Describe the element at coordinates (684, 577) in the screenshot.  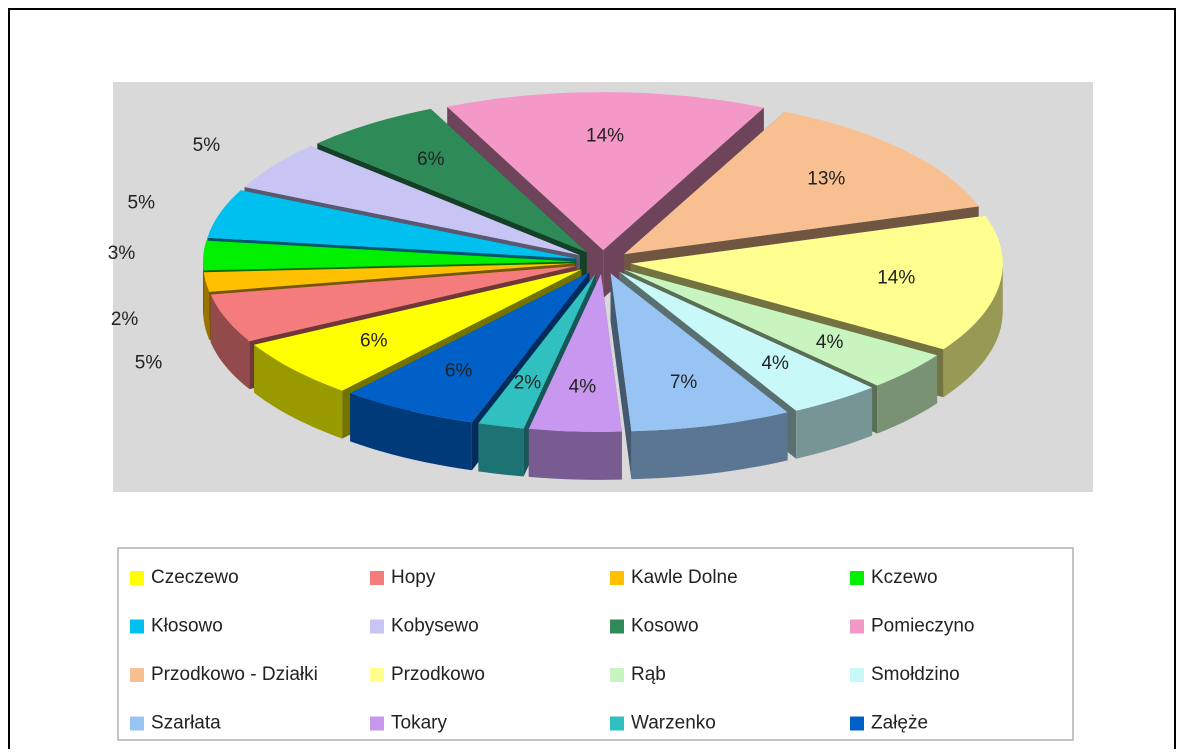
I see `legend-label: Kawle Dolne` at that location.